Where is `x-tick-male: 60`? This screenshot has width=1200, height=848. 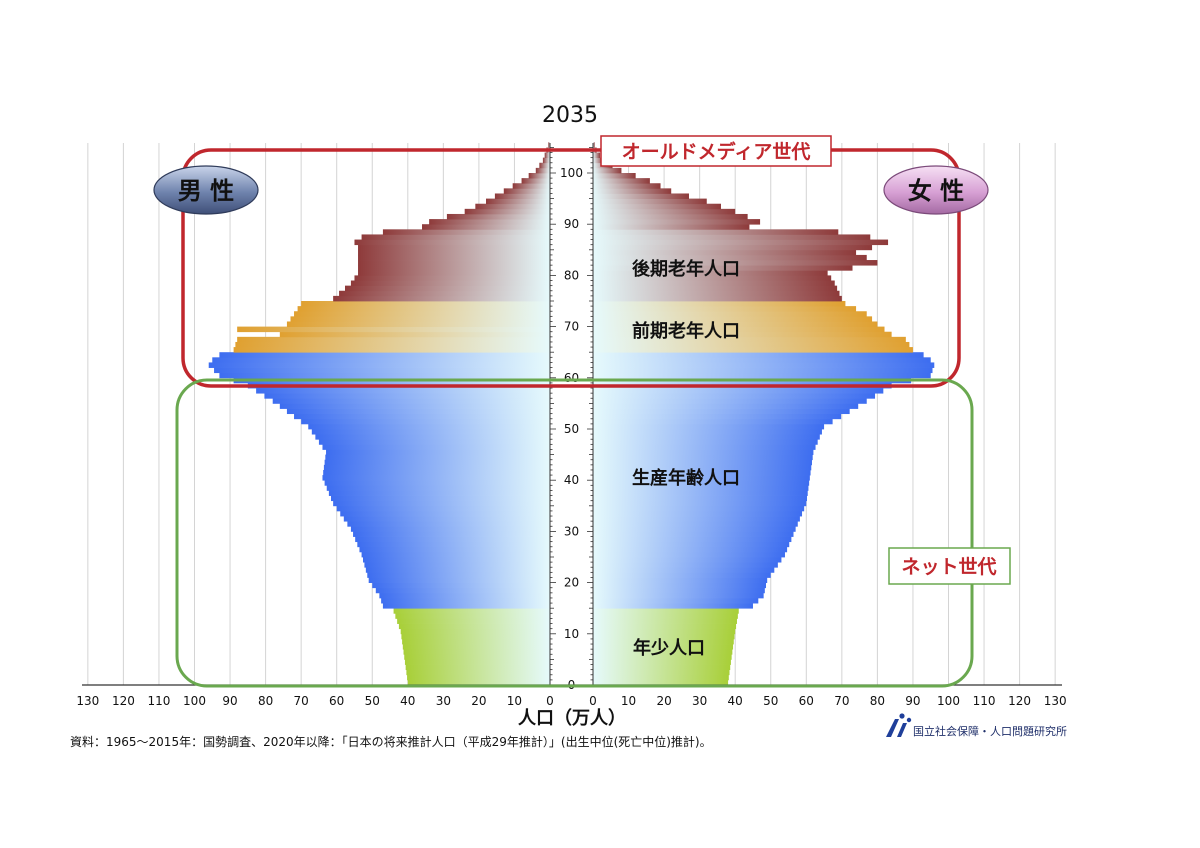
x-tick-male: 60 is located at coordinates (336, 701).